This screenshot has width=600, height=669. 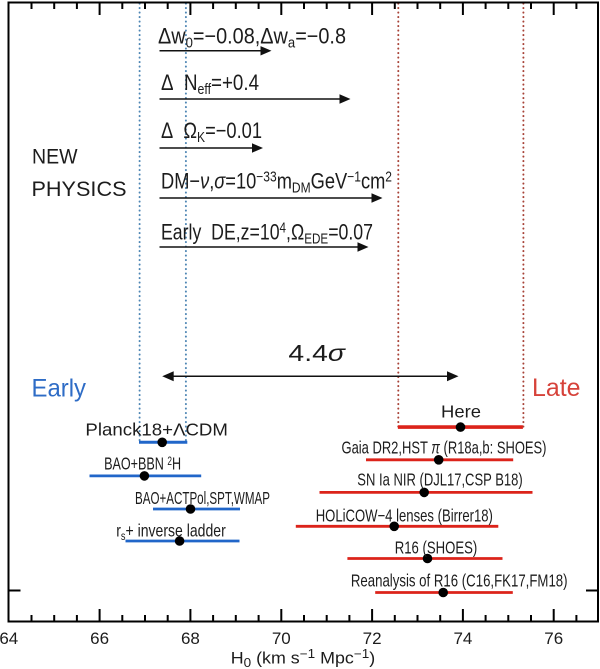 I want to click on svg-text: Gaia DR2,HST π (R18a,b: SHOES), so click(x=444, y=448).